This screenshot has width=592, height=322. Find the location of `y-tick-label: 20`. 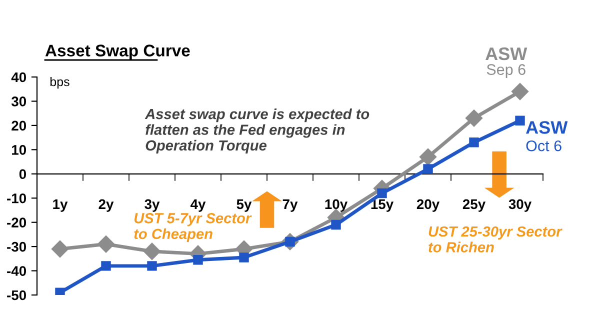

y-tick-label: 20 is located at coordinates (19, 125).